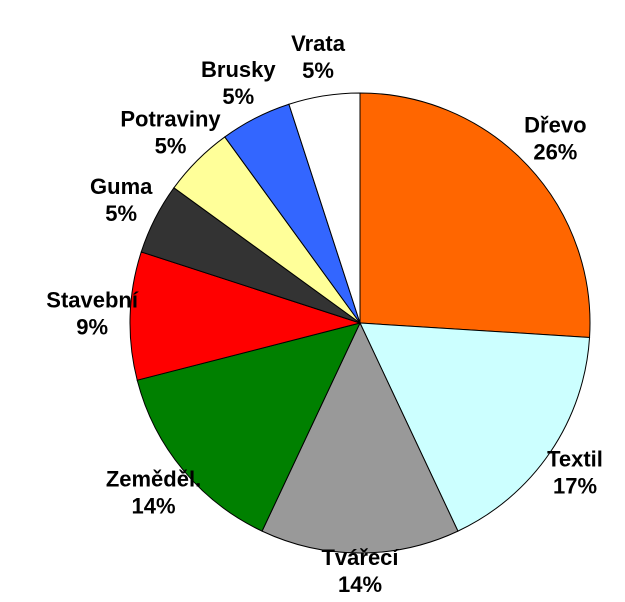 This screenshot has width=625, height=602. I want to click on slice-label: Guma, so click(121, 186).